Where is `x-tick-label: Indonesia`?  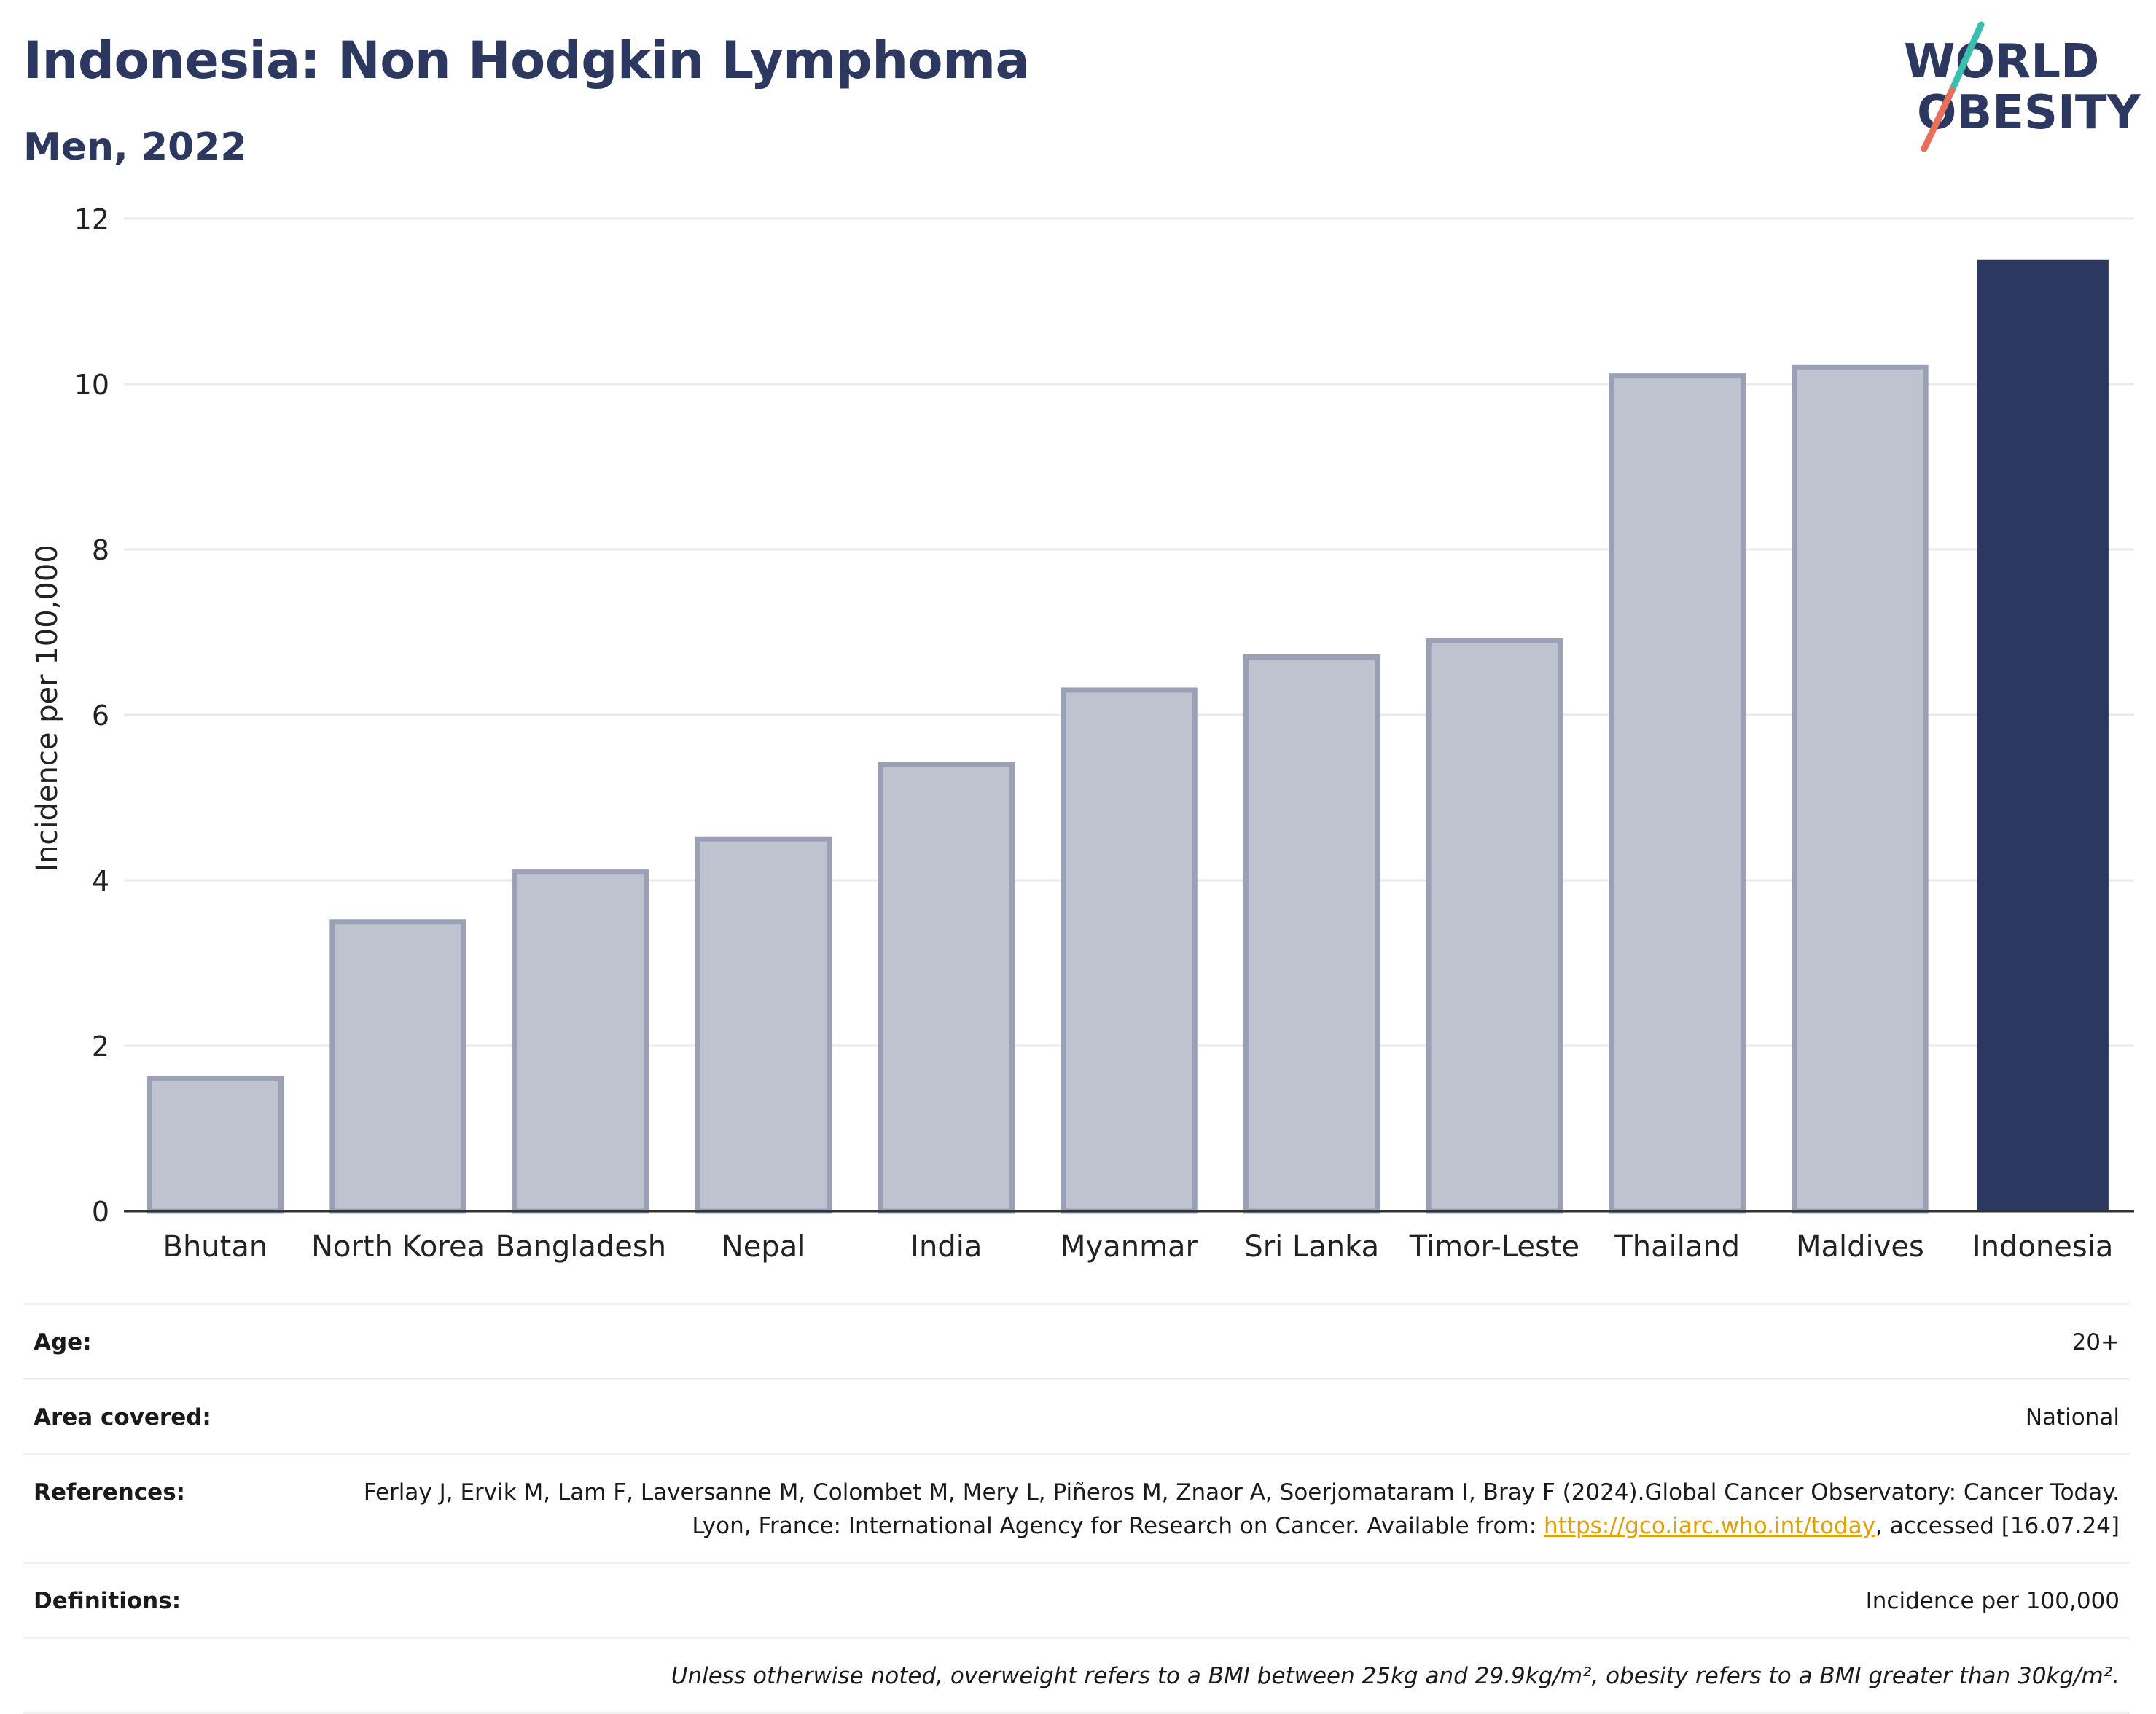 x-tick-label: Indonesia is located at coordinates (2043, 1247).